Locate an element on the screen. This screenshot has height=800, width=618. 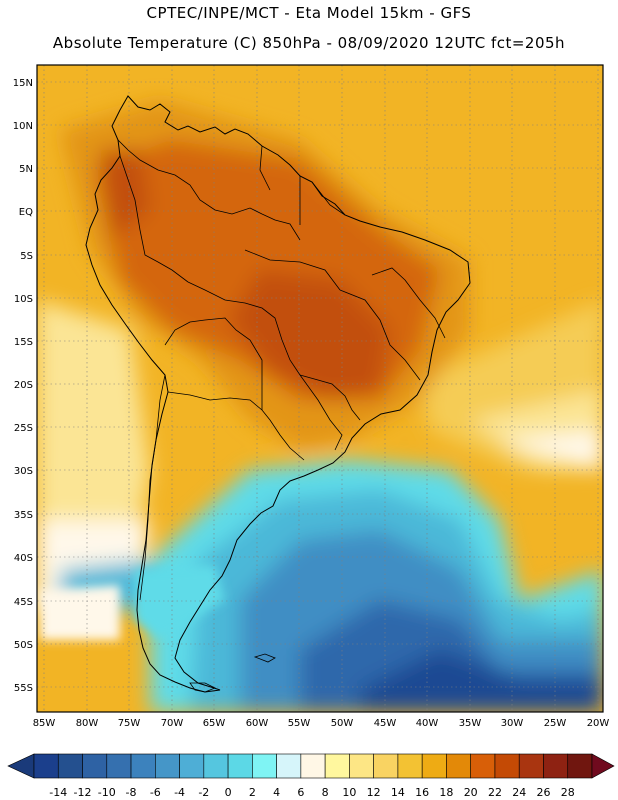
colorbar-tick-label: 26 is located at coordinates (543, 792).